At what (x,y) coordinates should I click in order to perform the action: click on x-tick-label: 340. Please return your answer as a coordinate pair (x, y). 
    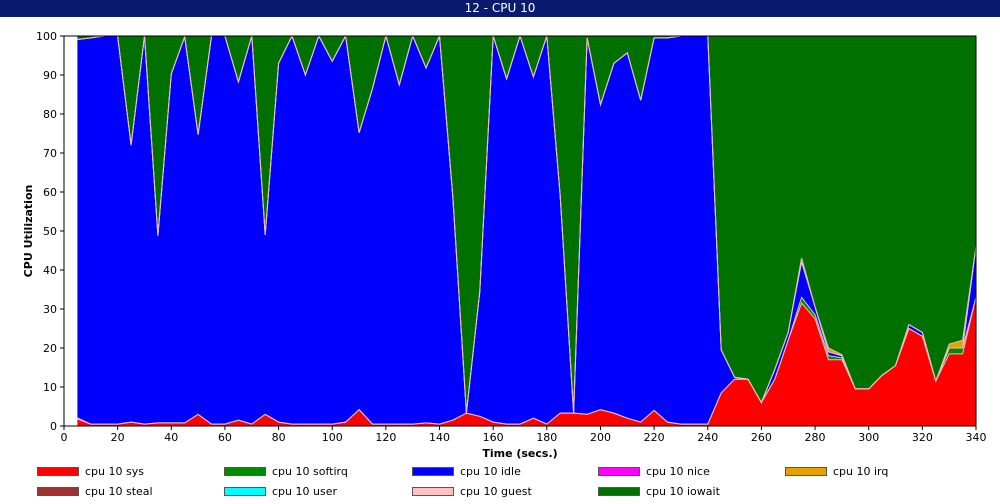
    Looking at the image, I should click on (976, 437).